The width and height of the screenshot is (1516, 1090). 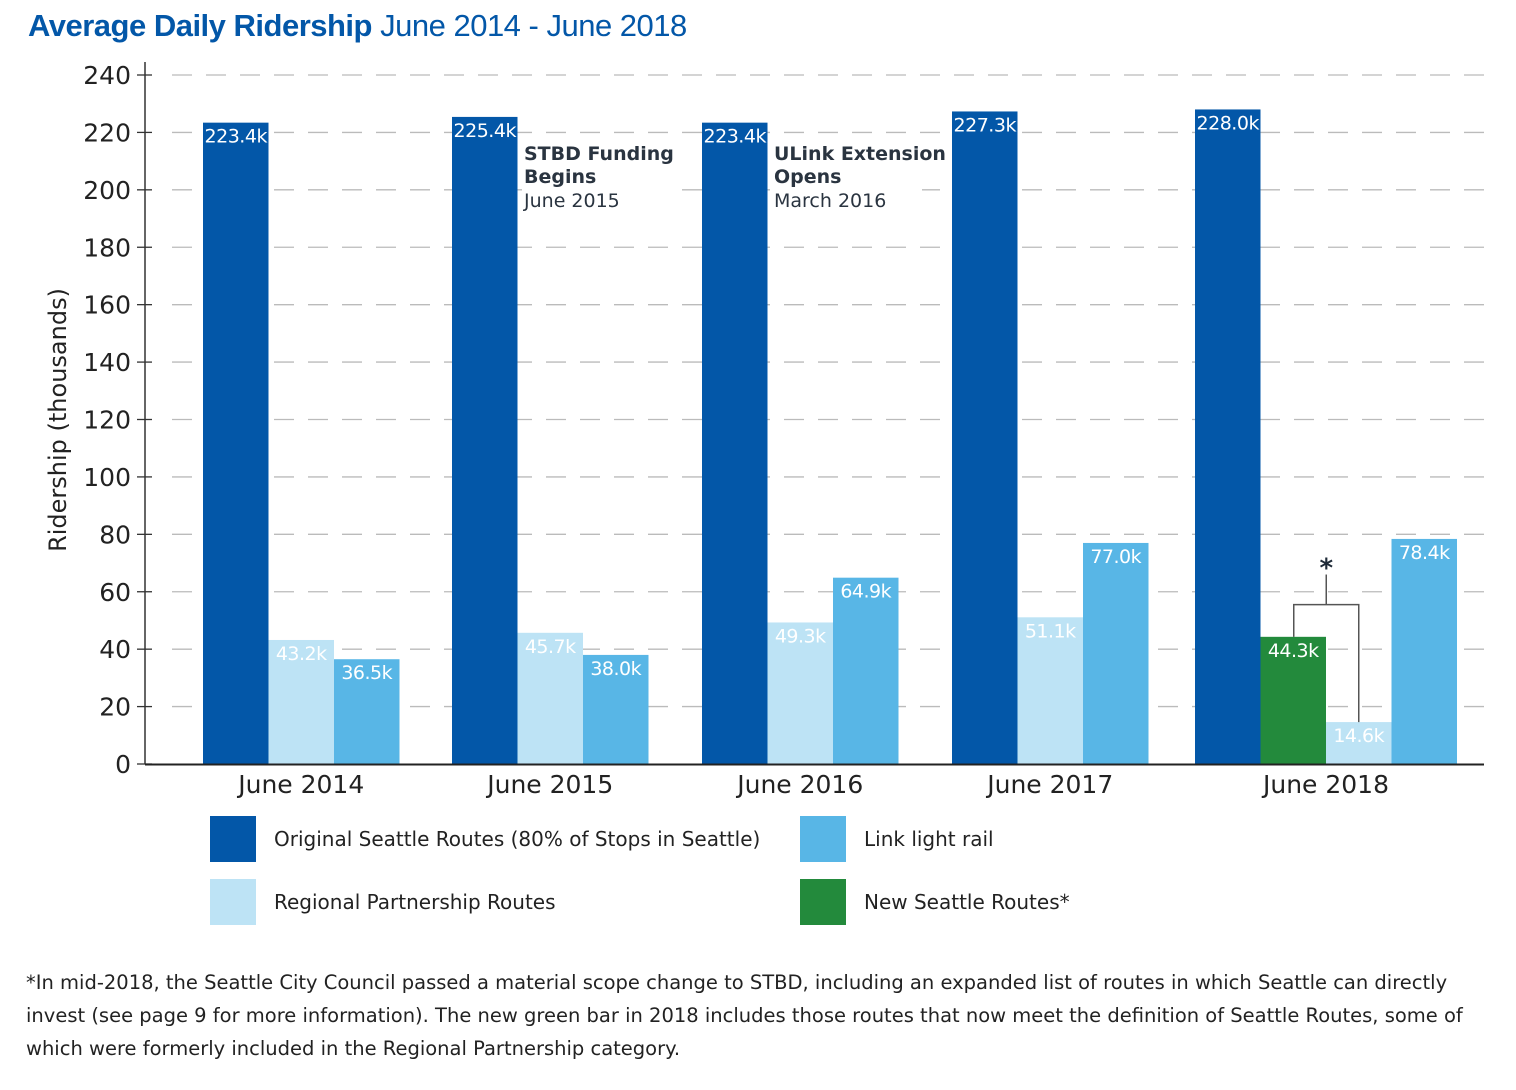 What do you see at coordinates (1049, 784) in the screenshot?
I see `x-tick-label: June 2017` at bounding box center [1049, 784].